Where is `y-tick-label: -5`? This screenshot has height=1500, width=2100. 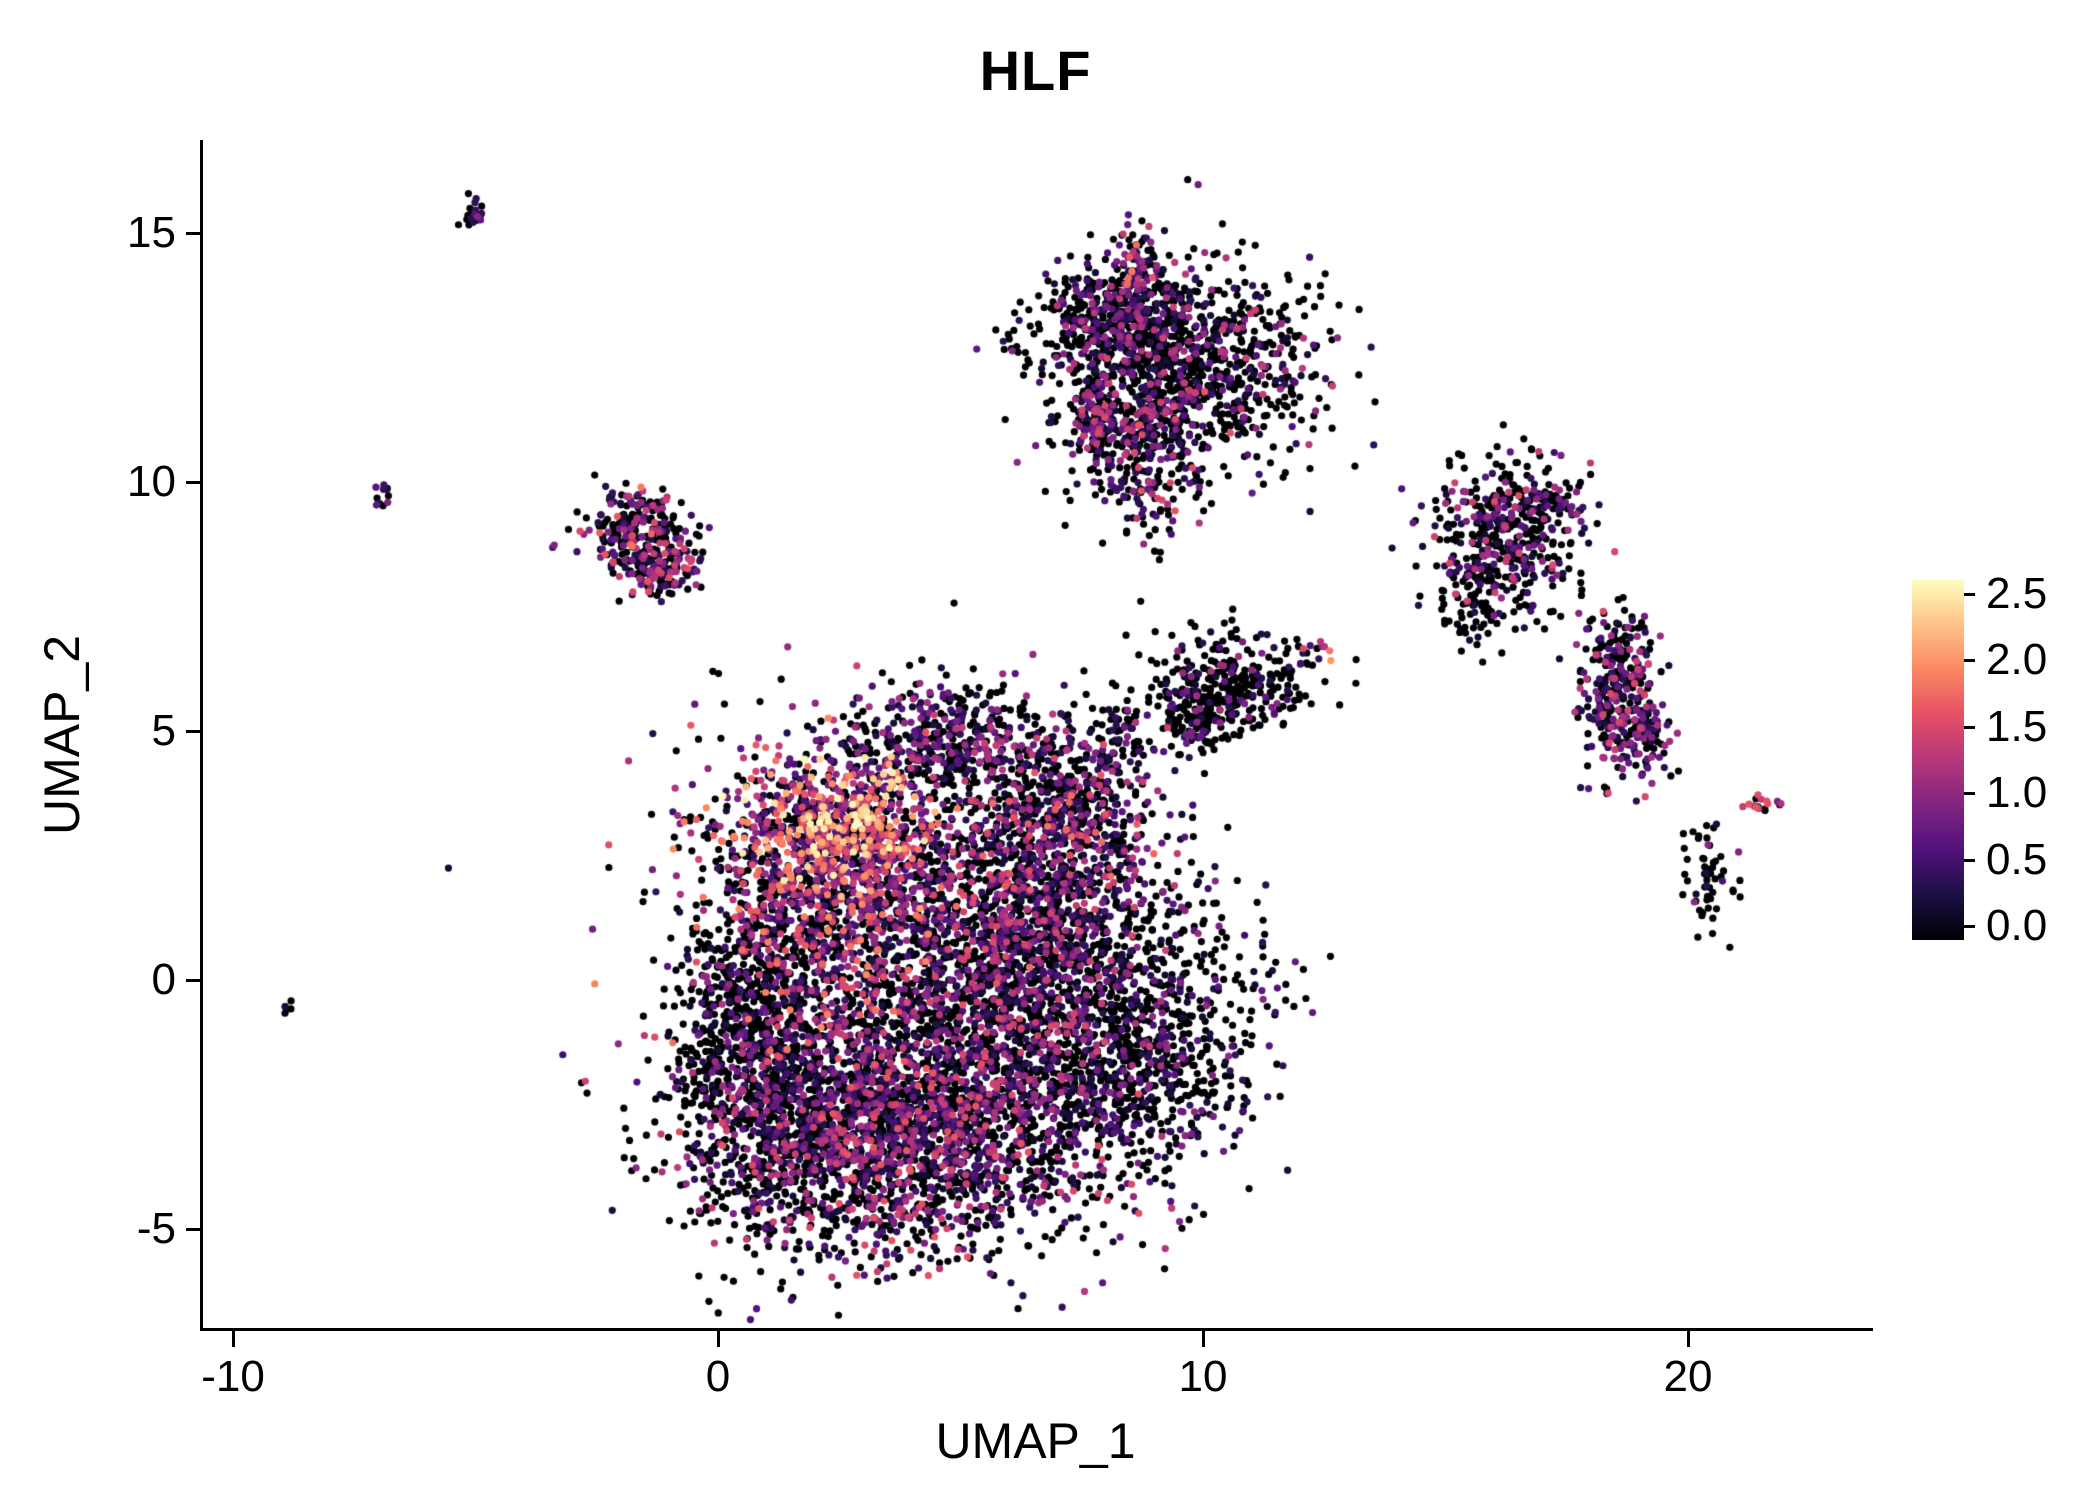
y-tick-label: -5 is located at coordinates (156, 1228).